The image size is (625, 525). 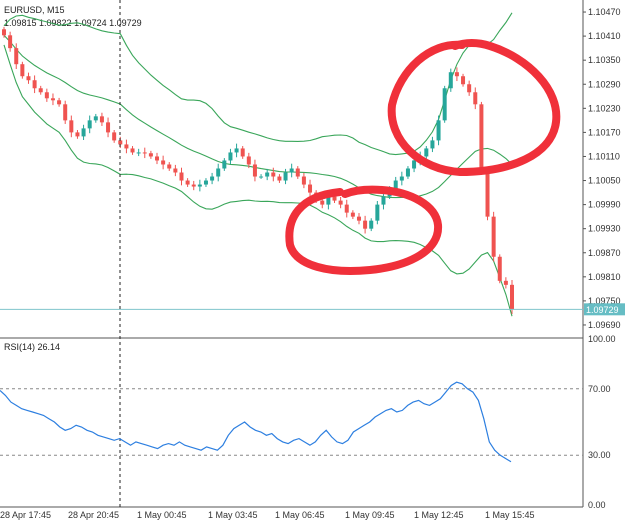 What do you see at coordinates (93, 515) in the screenshot?
I see `time-axis-label: 28 Apr 20:45` at bounding box center [93, 515].